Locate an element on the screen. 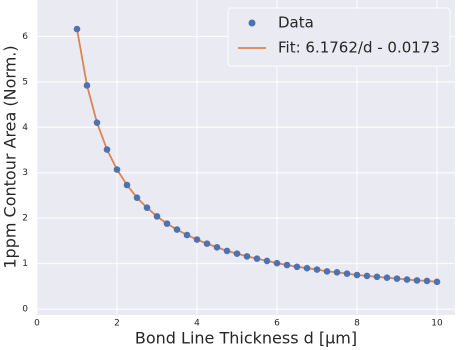  legend-box is located at coordinates (339, 37).